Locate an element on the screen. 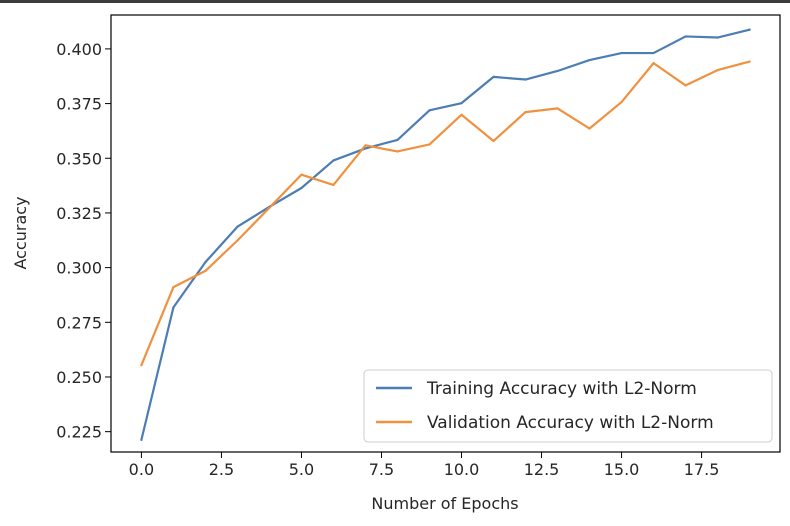  y-tick-label: 0.225 is located at coordinates (79, 432).